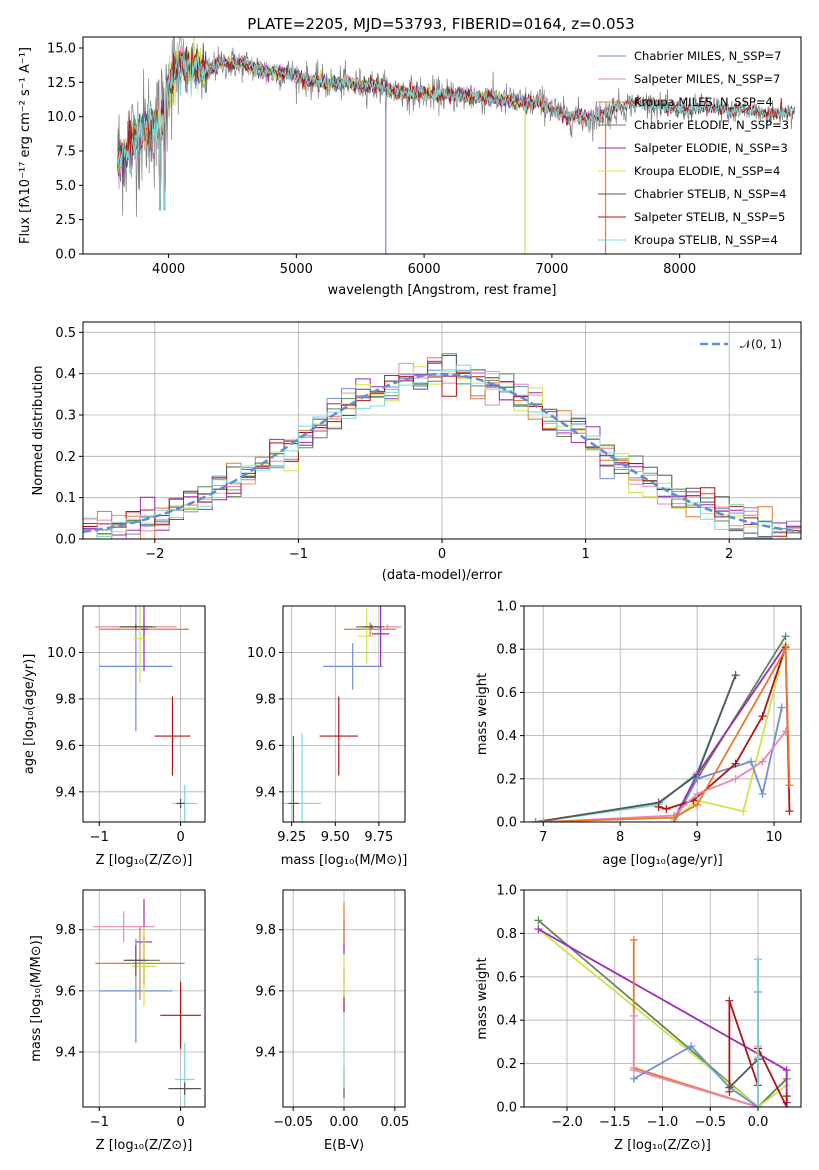 This screenshot has width=819, height=1170. I want to click on series-chabrier_stelib, so click(744, 1023).